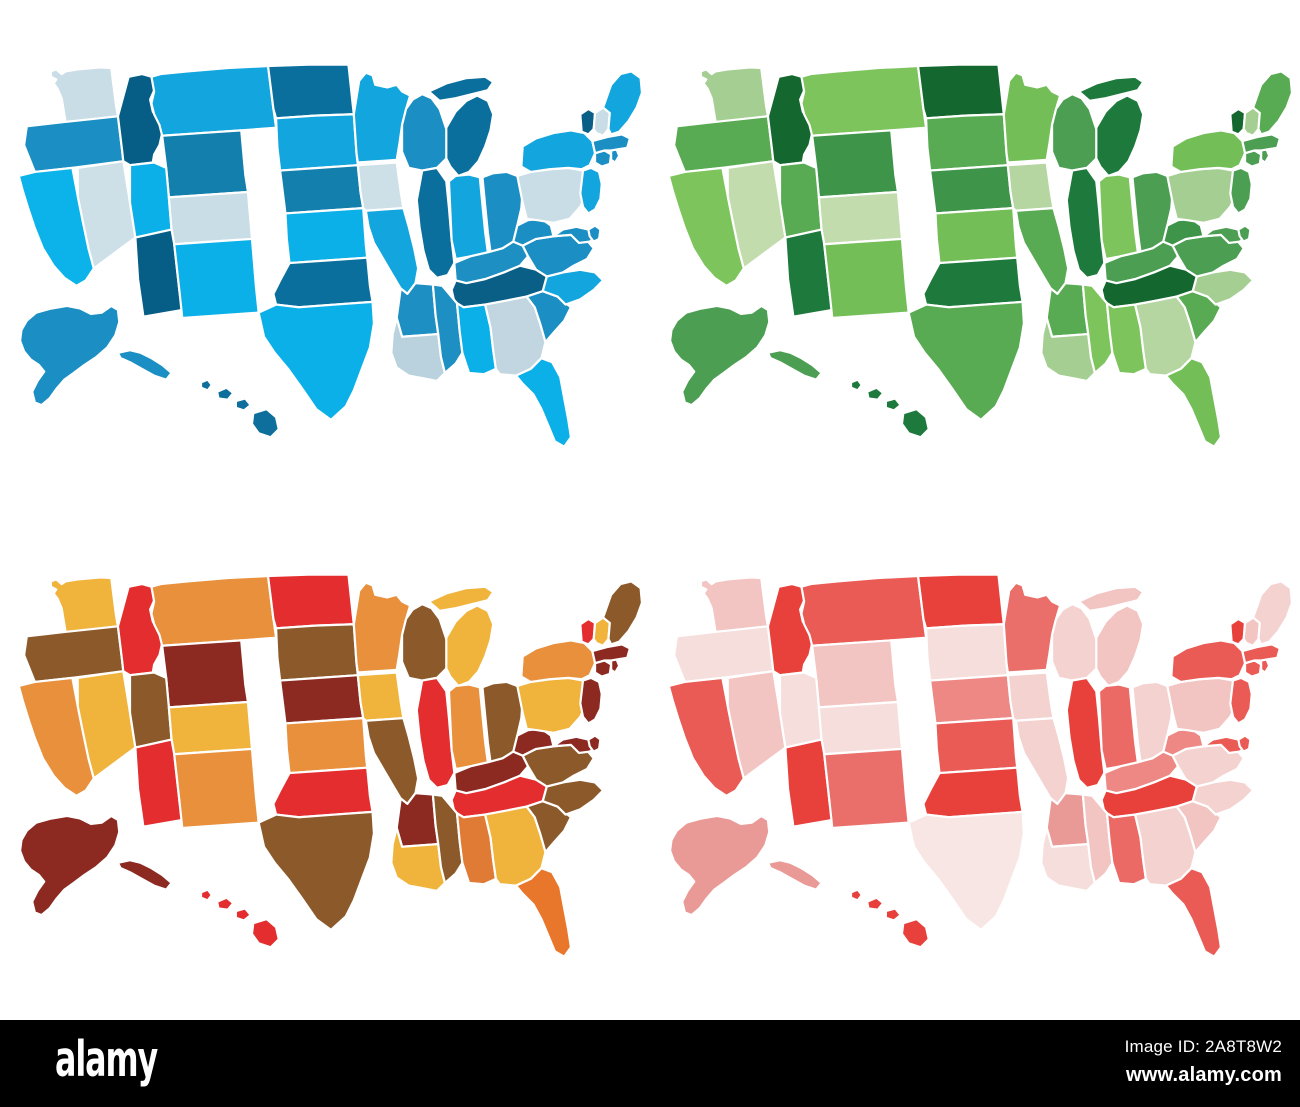 The width and height of the screenshot is (1300, 1107). I want to click on state-ny: New York, so click(558, 151).